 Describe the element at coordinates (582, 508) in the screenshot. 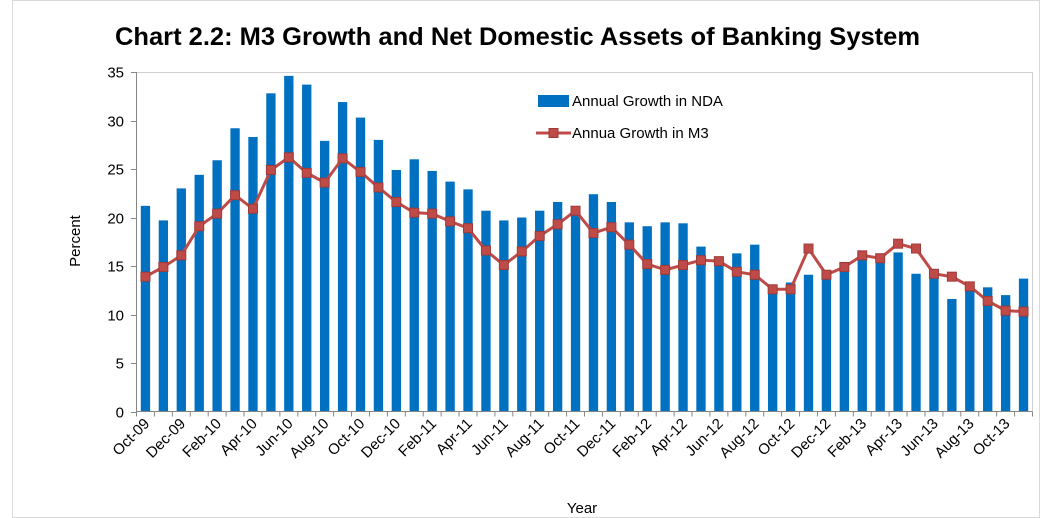

I see `x-axis-label: Year` at that location.